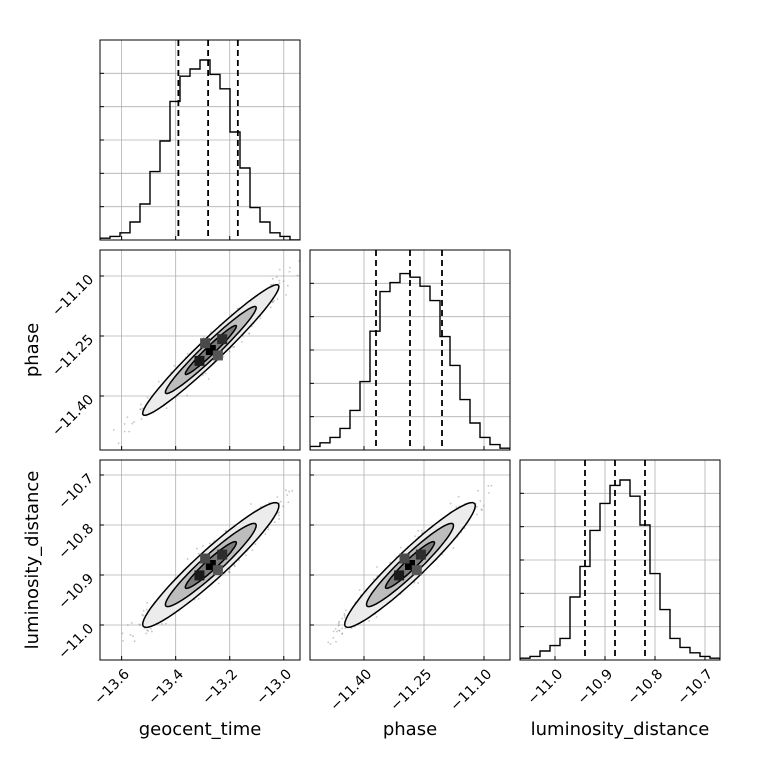  I want to click on ylabel-phase: phase, so click(32, 350).